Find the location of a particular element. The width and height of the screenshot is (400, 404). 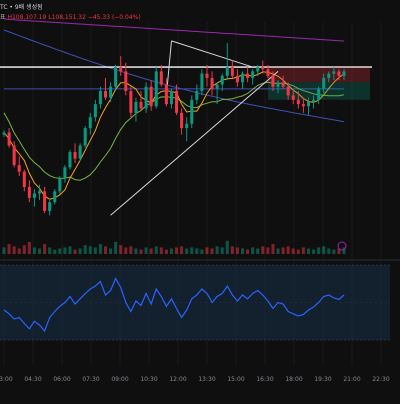

x-tick-label: 03:00 is located at coordinates (6, 379).